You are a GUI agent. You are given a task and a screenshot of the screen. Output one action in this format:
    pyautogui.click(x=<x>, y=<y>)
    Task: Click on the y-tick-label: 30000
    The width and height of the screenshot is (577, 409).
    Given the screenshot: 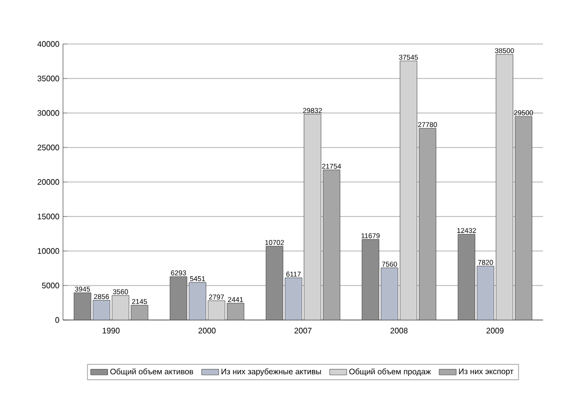 What is the action you would take?
    pyautogui.click(x=49, y=113)
    